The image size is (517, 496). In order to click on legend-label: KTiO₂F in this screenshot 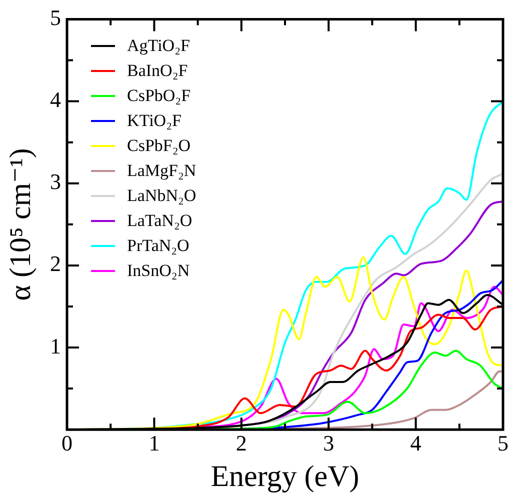, I will do `click(154, 121)`.